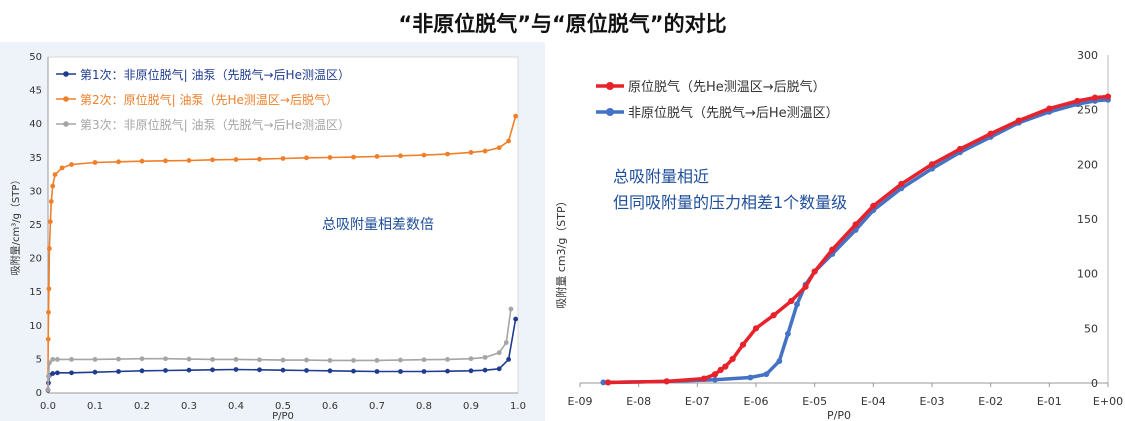  Describe the element at coordinates (378, 225) in the screenshot. I see `annotation: 总吸附量相差数倍` at that location.